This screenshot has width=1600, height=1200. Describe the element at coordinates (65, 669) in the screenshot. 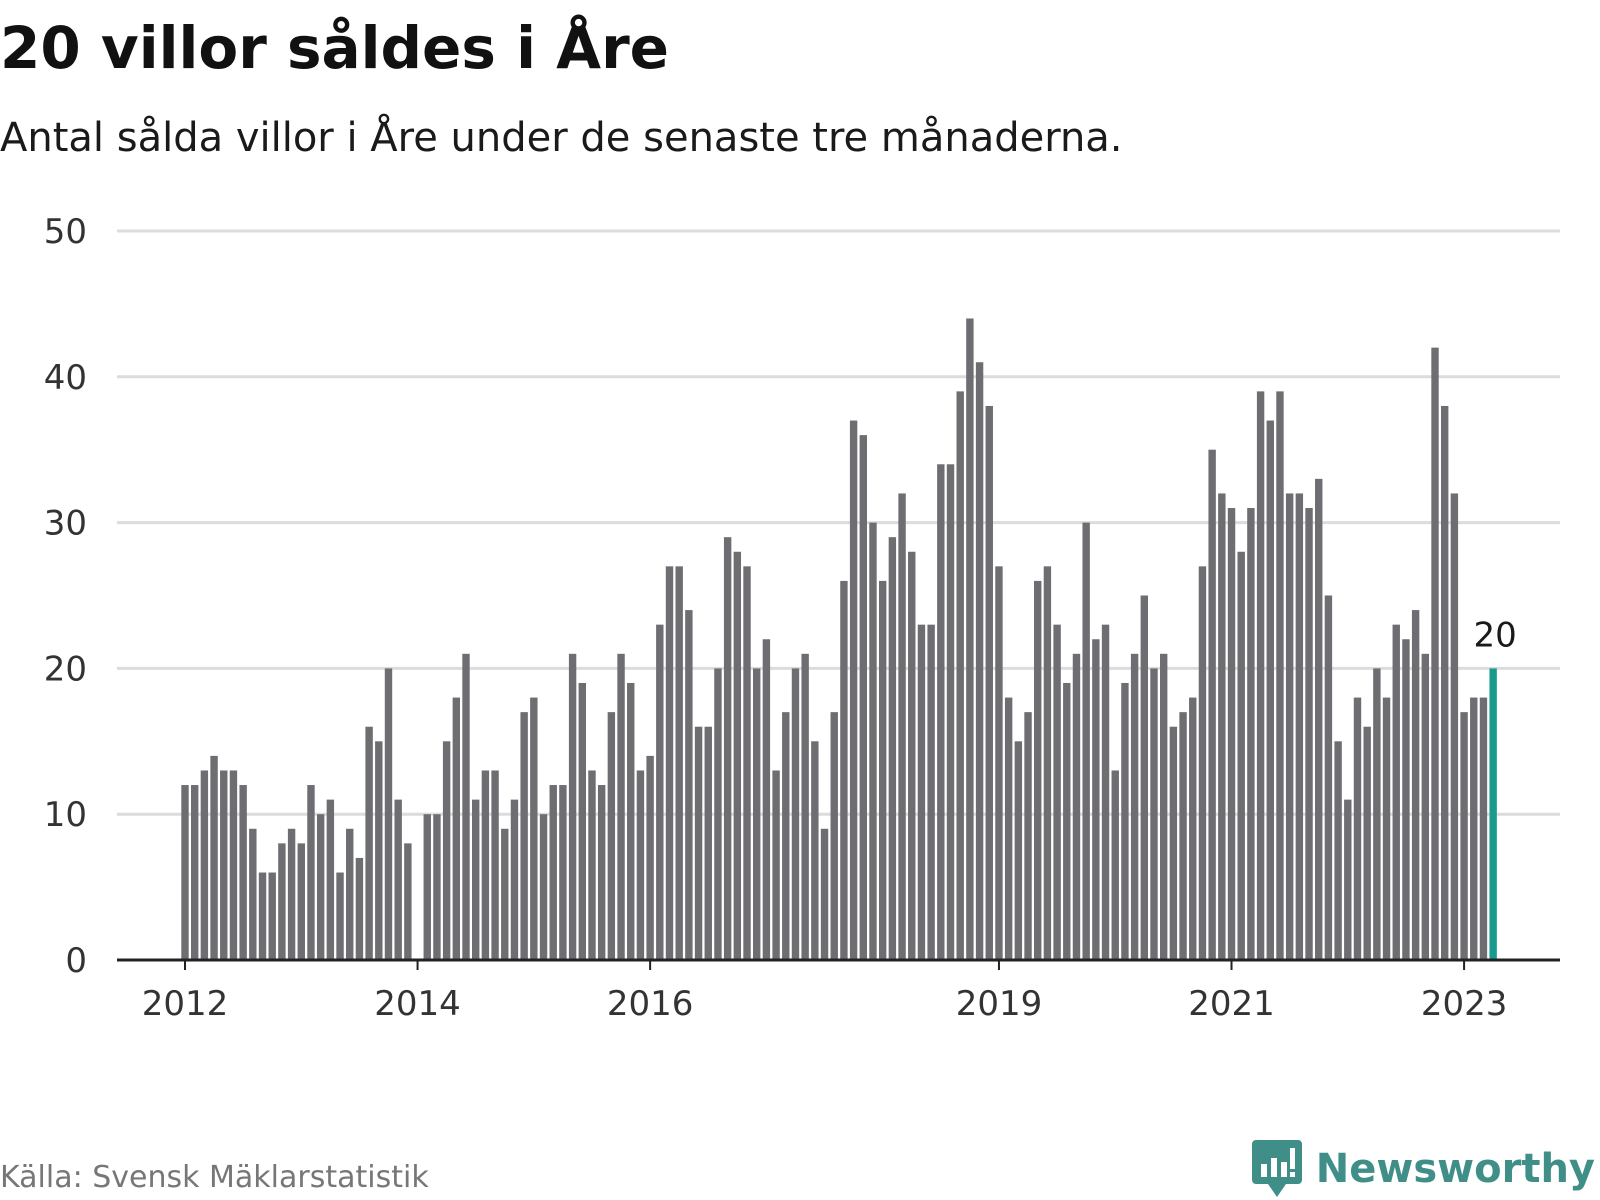

I see `y-tick-label: 20` at that location.